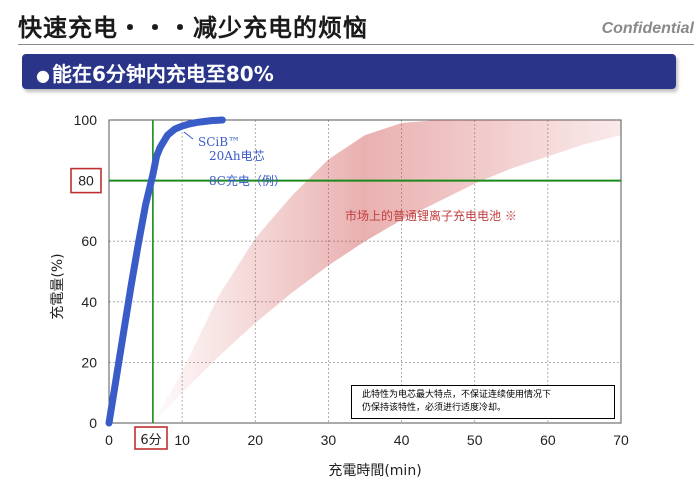 Image resolution: width=700 pixels, height=489 pixels. What do you see at coordinates (475, 440) in the screenshot?
I see `x-tick-label: 50` at bounding box center [475, 440].